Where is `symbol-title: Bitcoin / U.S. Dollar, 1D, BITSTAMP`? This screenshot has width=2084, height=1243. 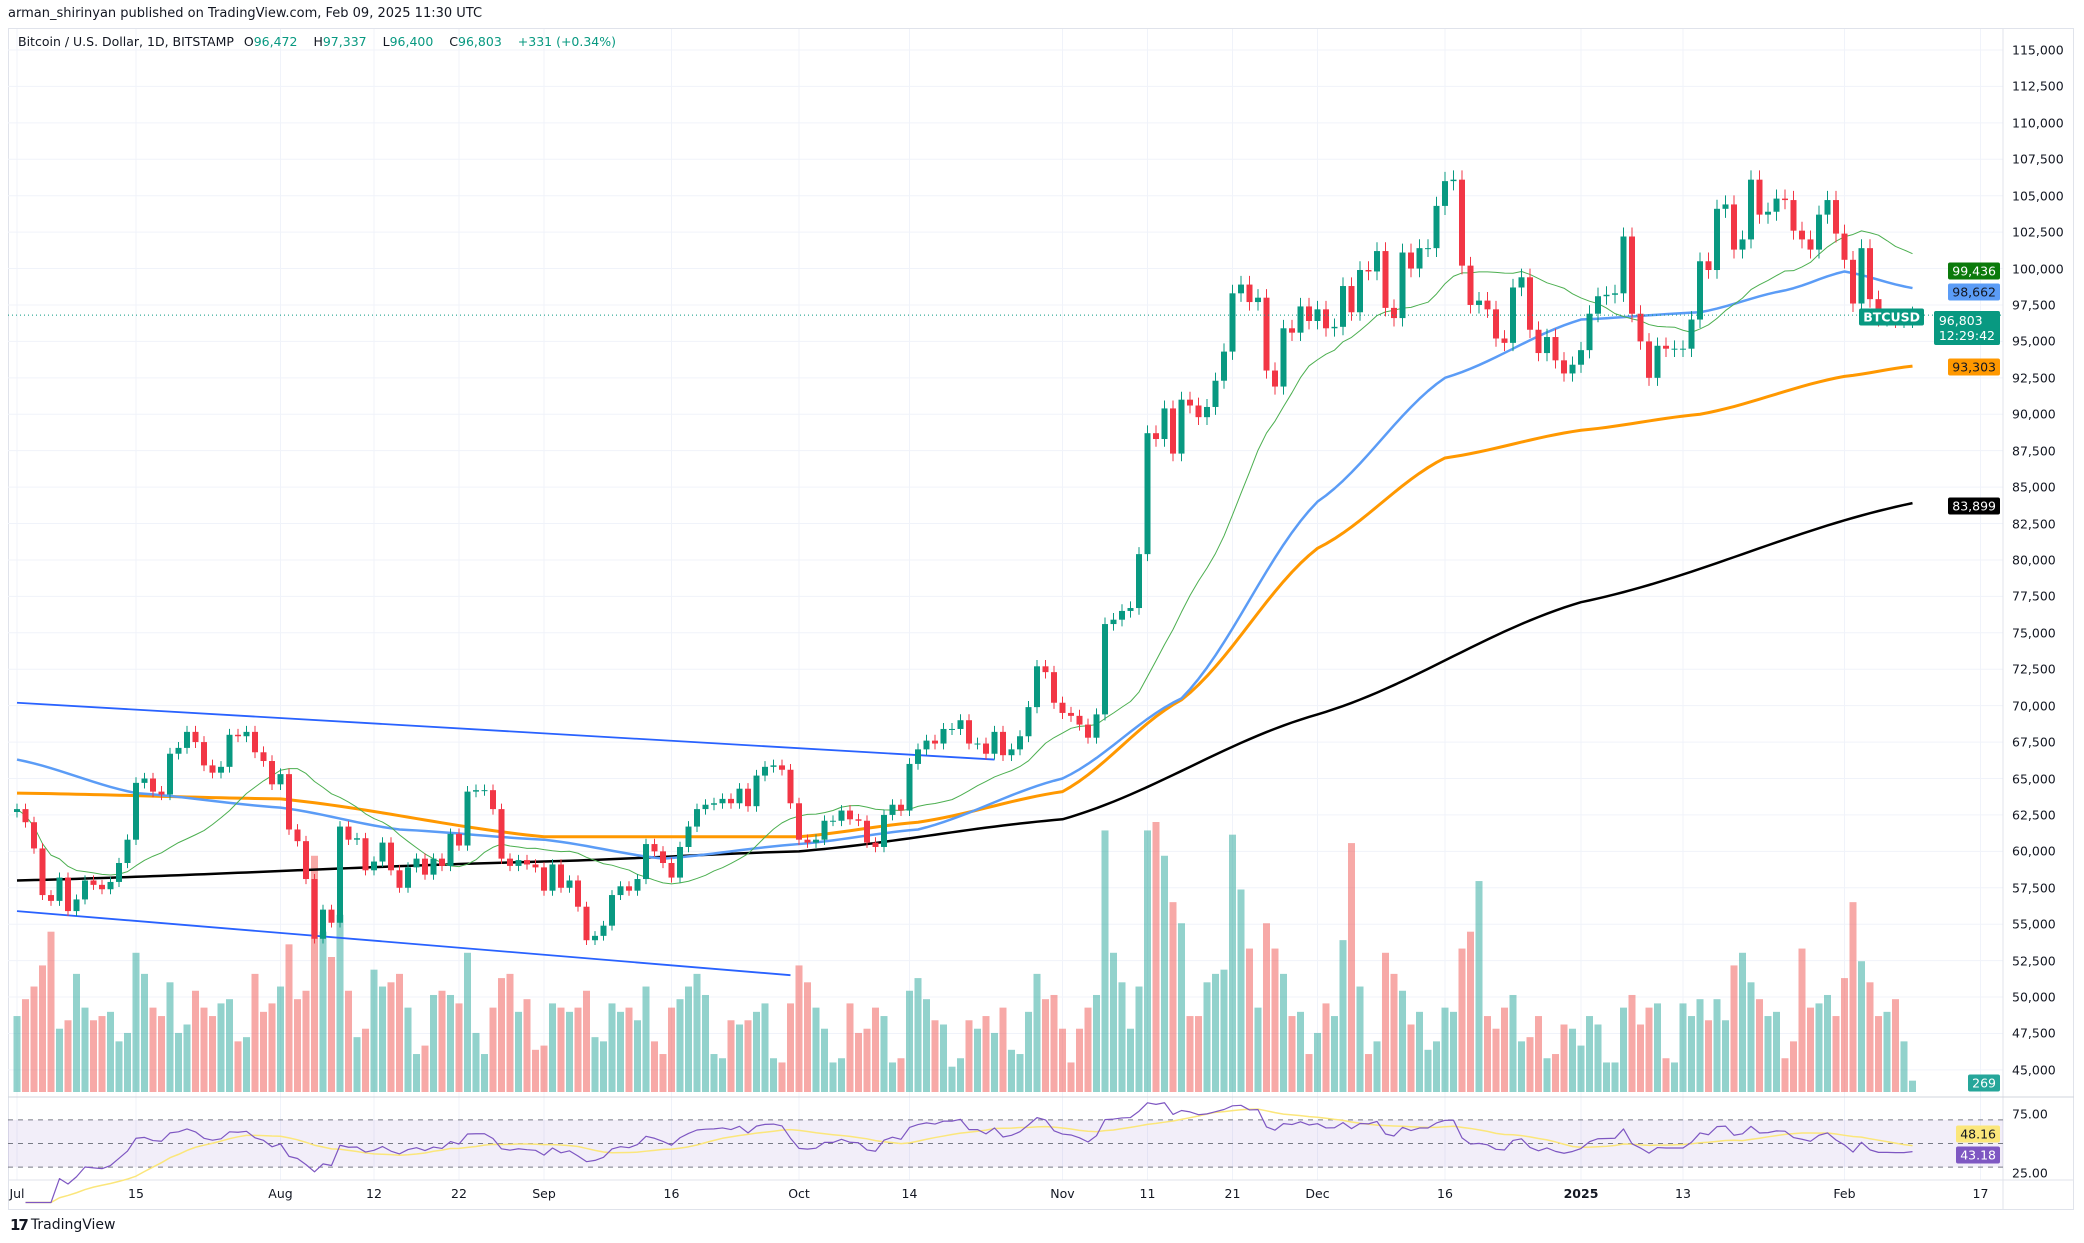 symbol-title: Bitcoin / U.S. Dollar, 1D, BITSTAMP is located at coordinates (126, 41).